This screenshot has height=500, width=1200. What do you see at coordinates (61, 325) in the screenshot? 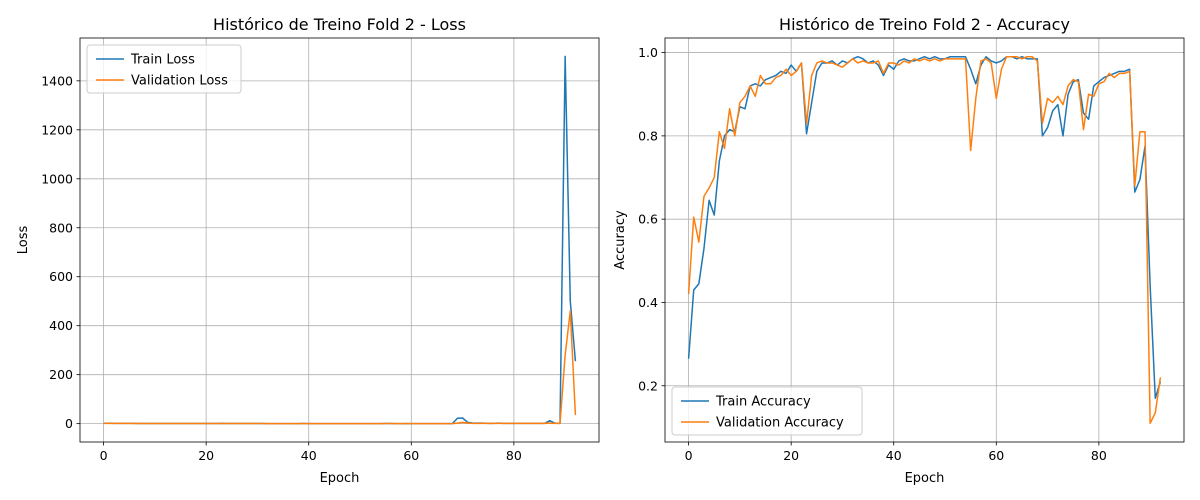
I see `loss-y-tick-label: 400` at bounding box center [61, 325].